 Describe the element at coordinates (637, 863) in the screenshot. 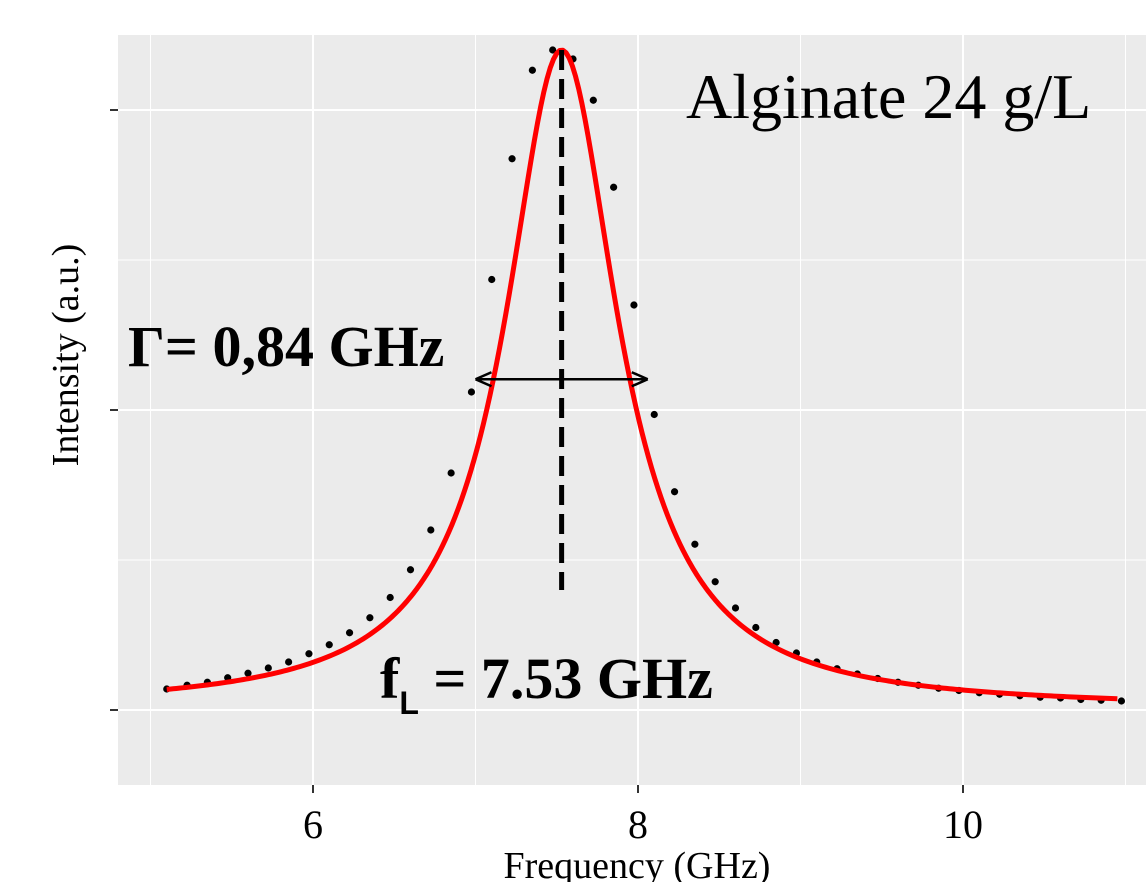

I see `x-axis-label: Frequency (GHz)` at that location.